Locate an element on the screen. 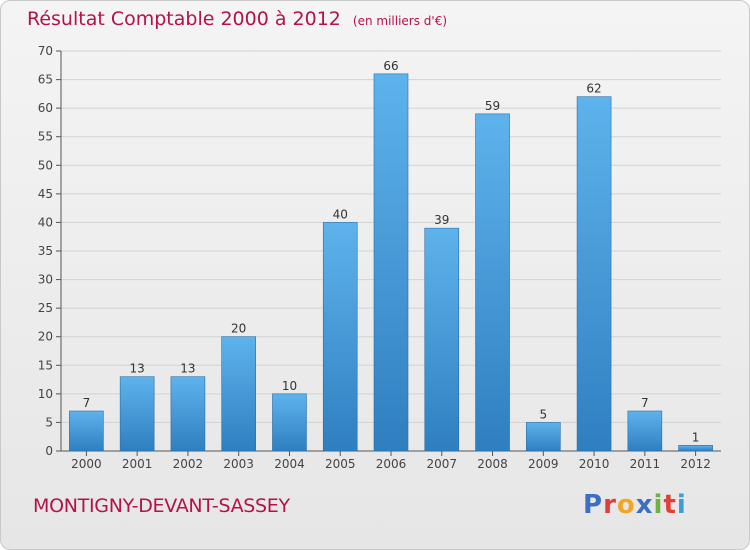  bar-2003 is located at coordinates (238, 394).